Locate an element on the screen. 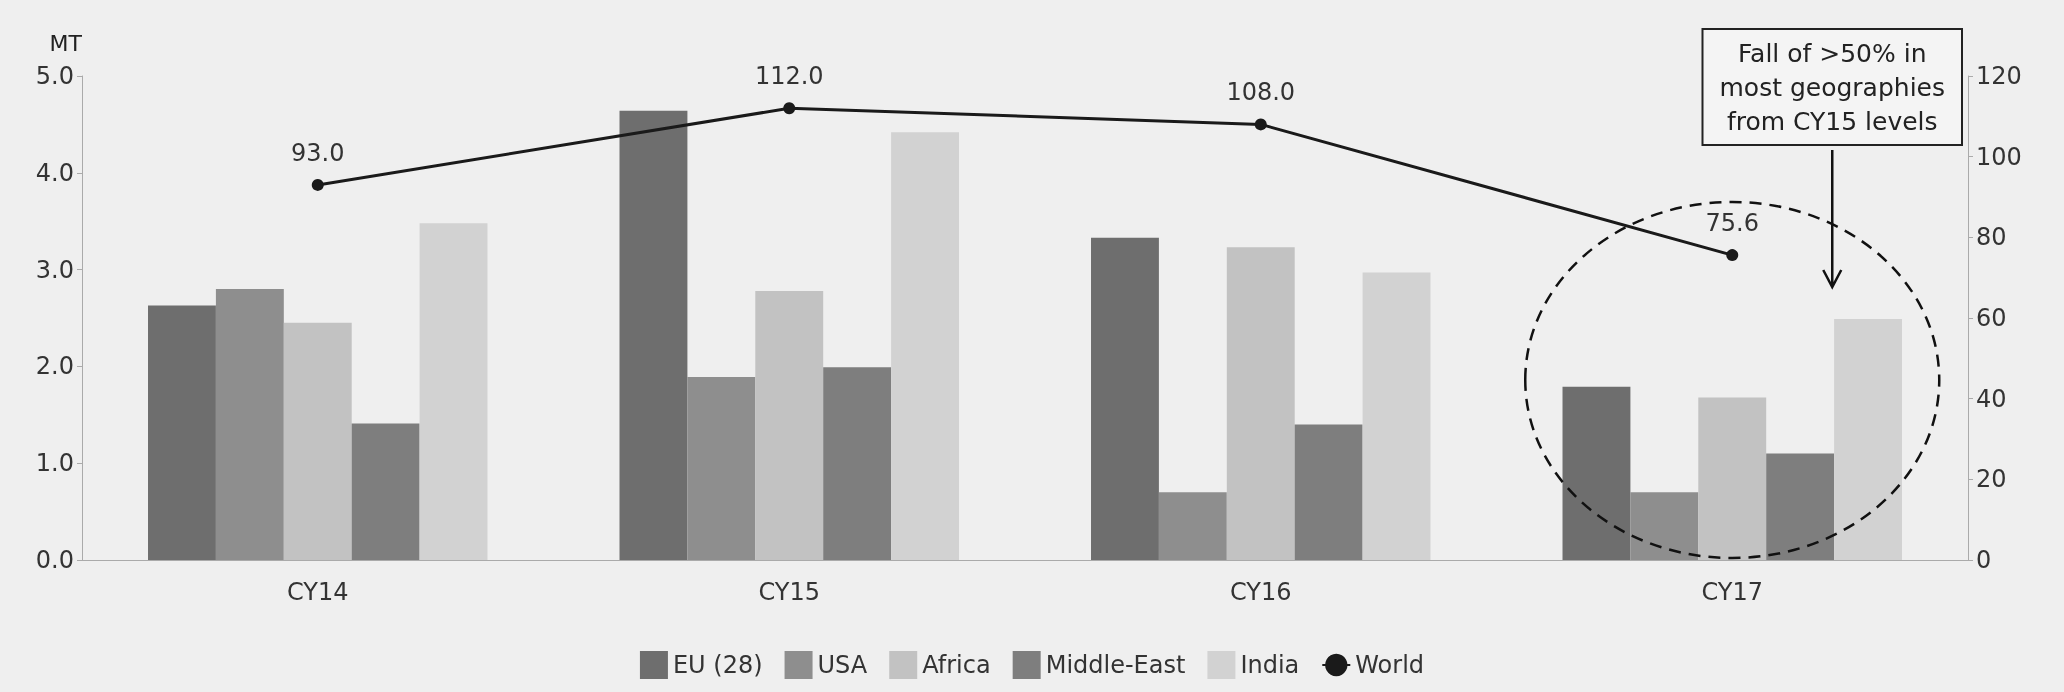 The image size is (2064, 692). y2-tick-label: 120 is located at coordinates (1999, 76).